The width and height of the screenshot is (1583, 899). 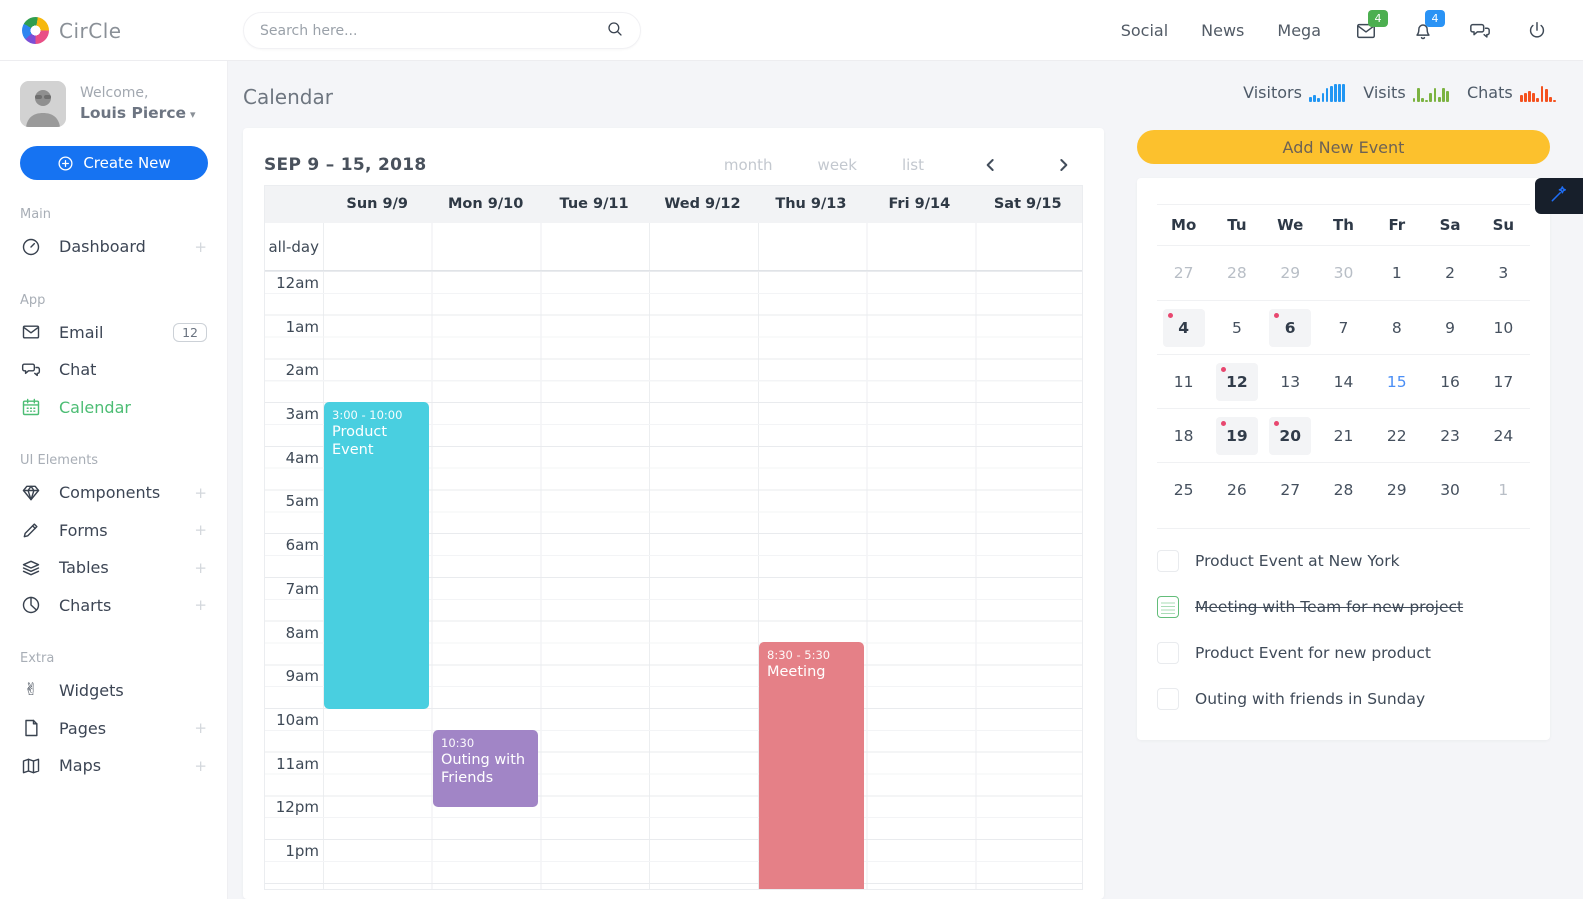 What do you see at coordinates (1397, 327) in the screenshot?
I see `minical-day: 8` at bounding box center [1397, 327].